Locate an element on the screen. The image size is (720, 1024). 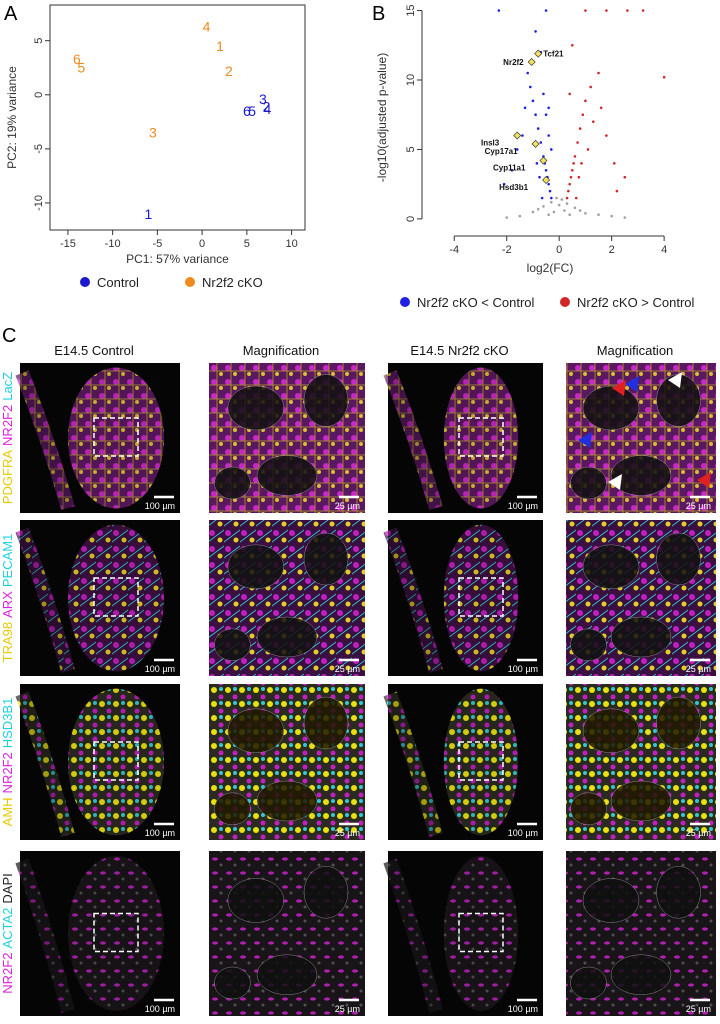
point-label: 2 is located at coordinates (229, 71).